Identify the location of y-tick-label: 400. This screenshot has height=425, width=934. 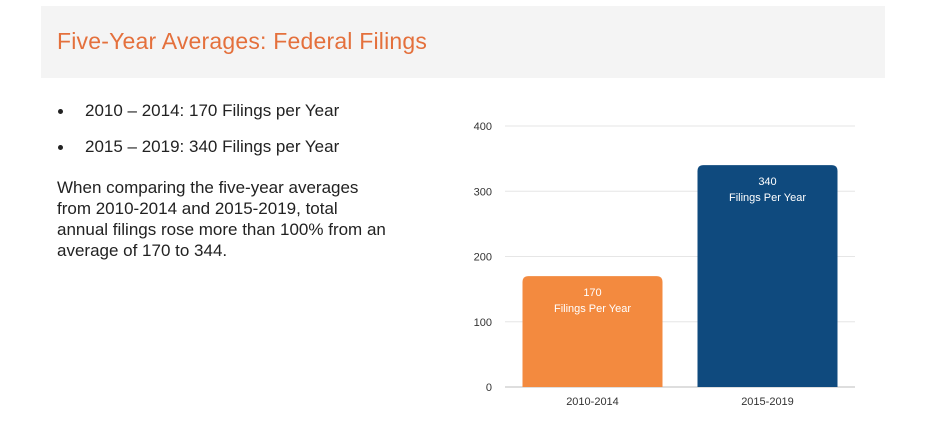
(483, 127).